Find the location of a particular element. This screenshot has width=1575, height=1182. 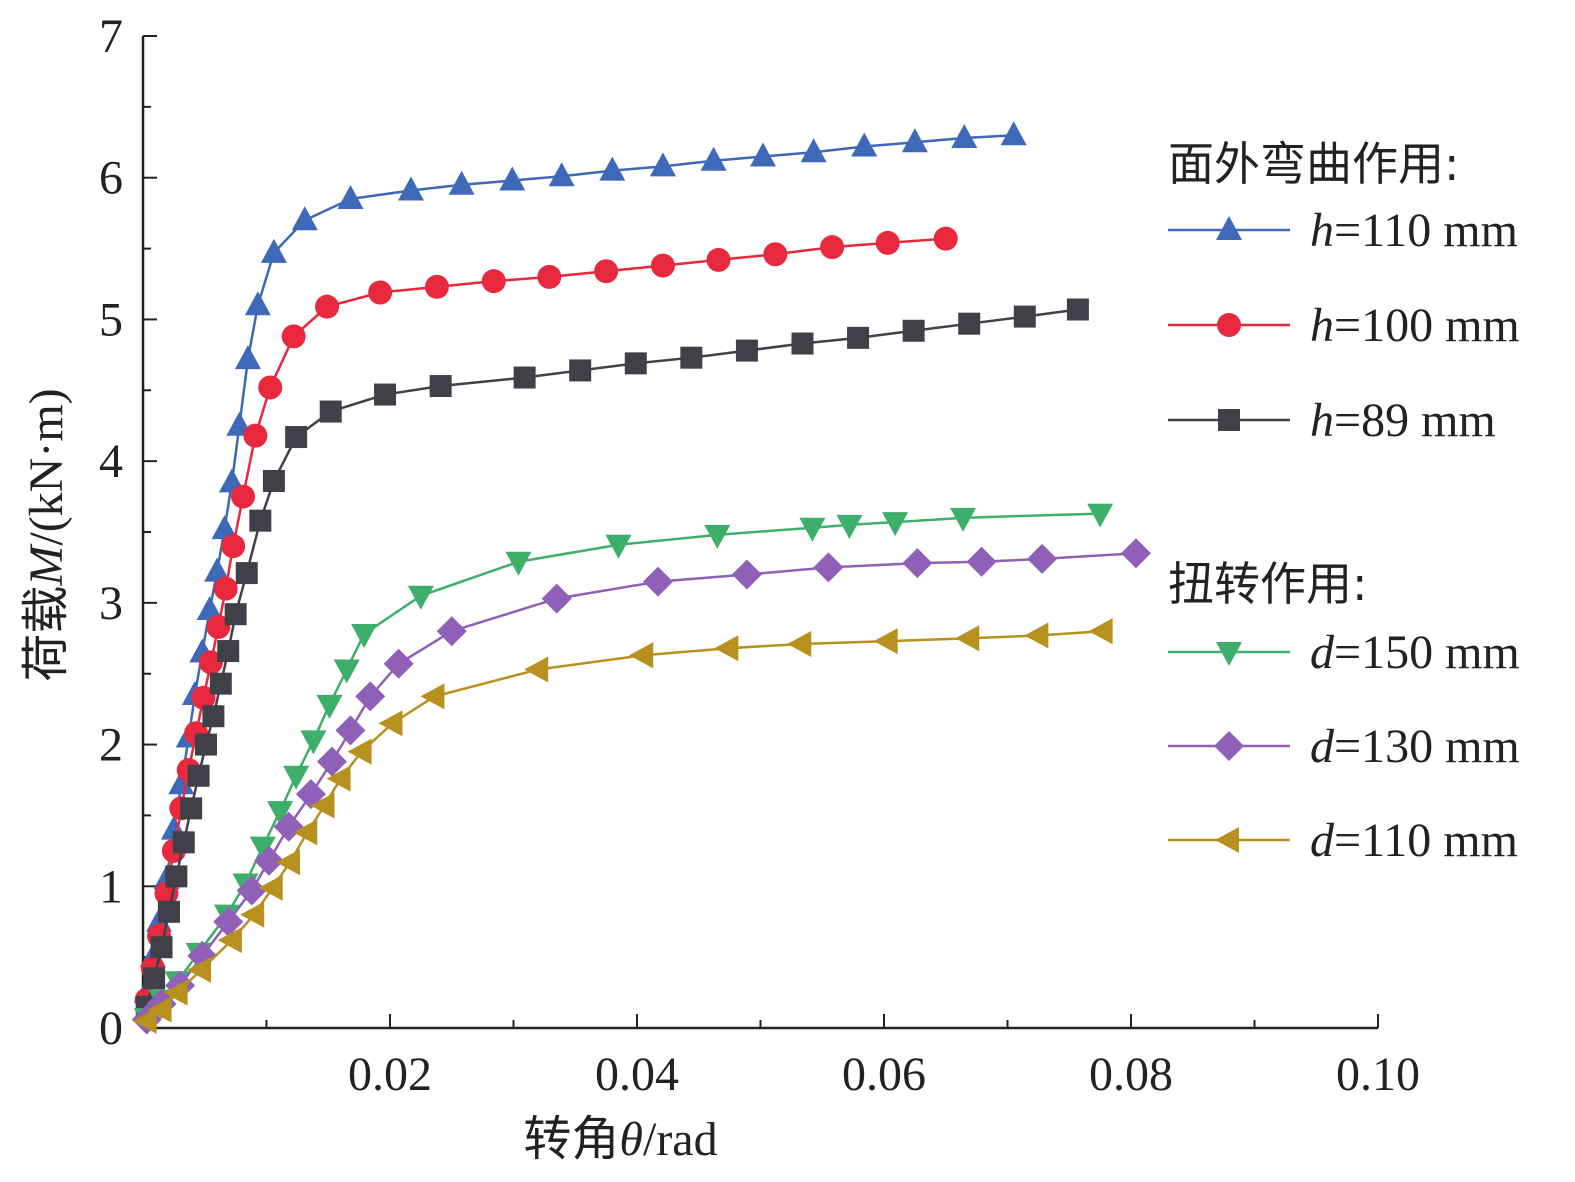

legend-label: d=130 mm is located at coordinates (1415, 746).